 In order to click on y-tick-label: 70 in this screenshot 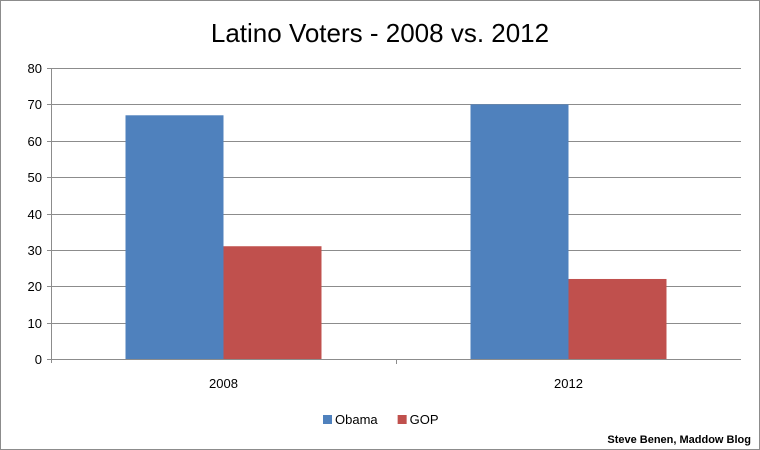, I will do `click(35, 104)`.